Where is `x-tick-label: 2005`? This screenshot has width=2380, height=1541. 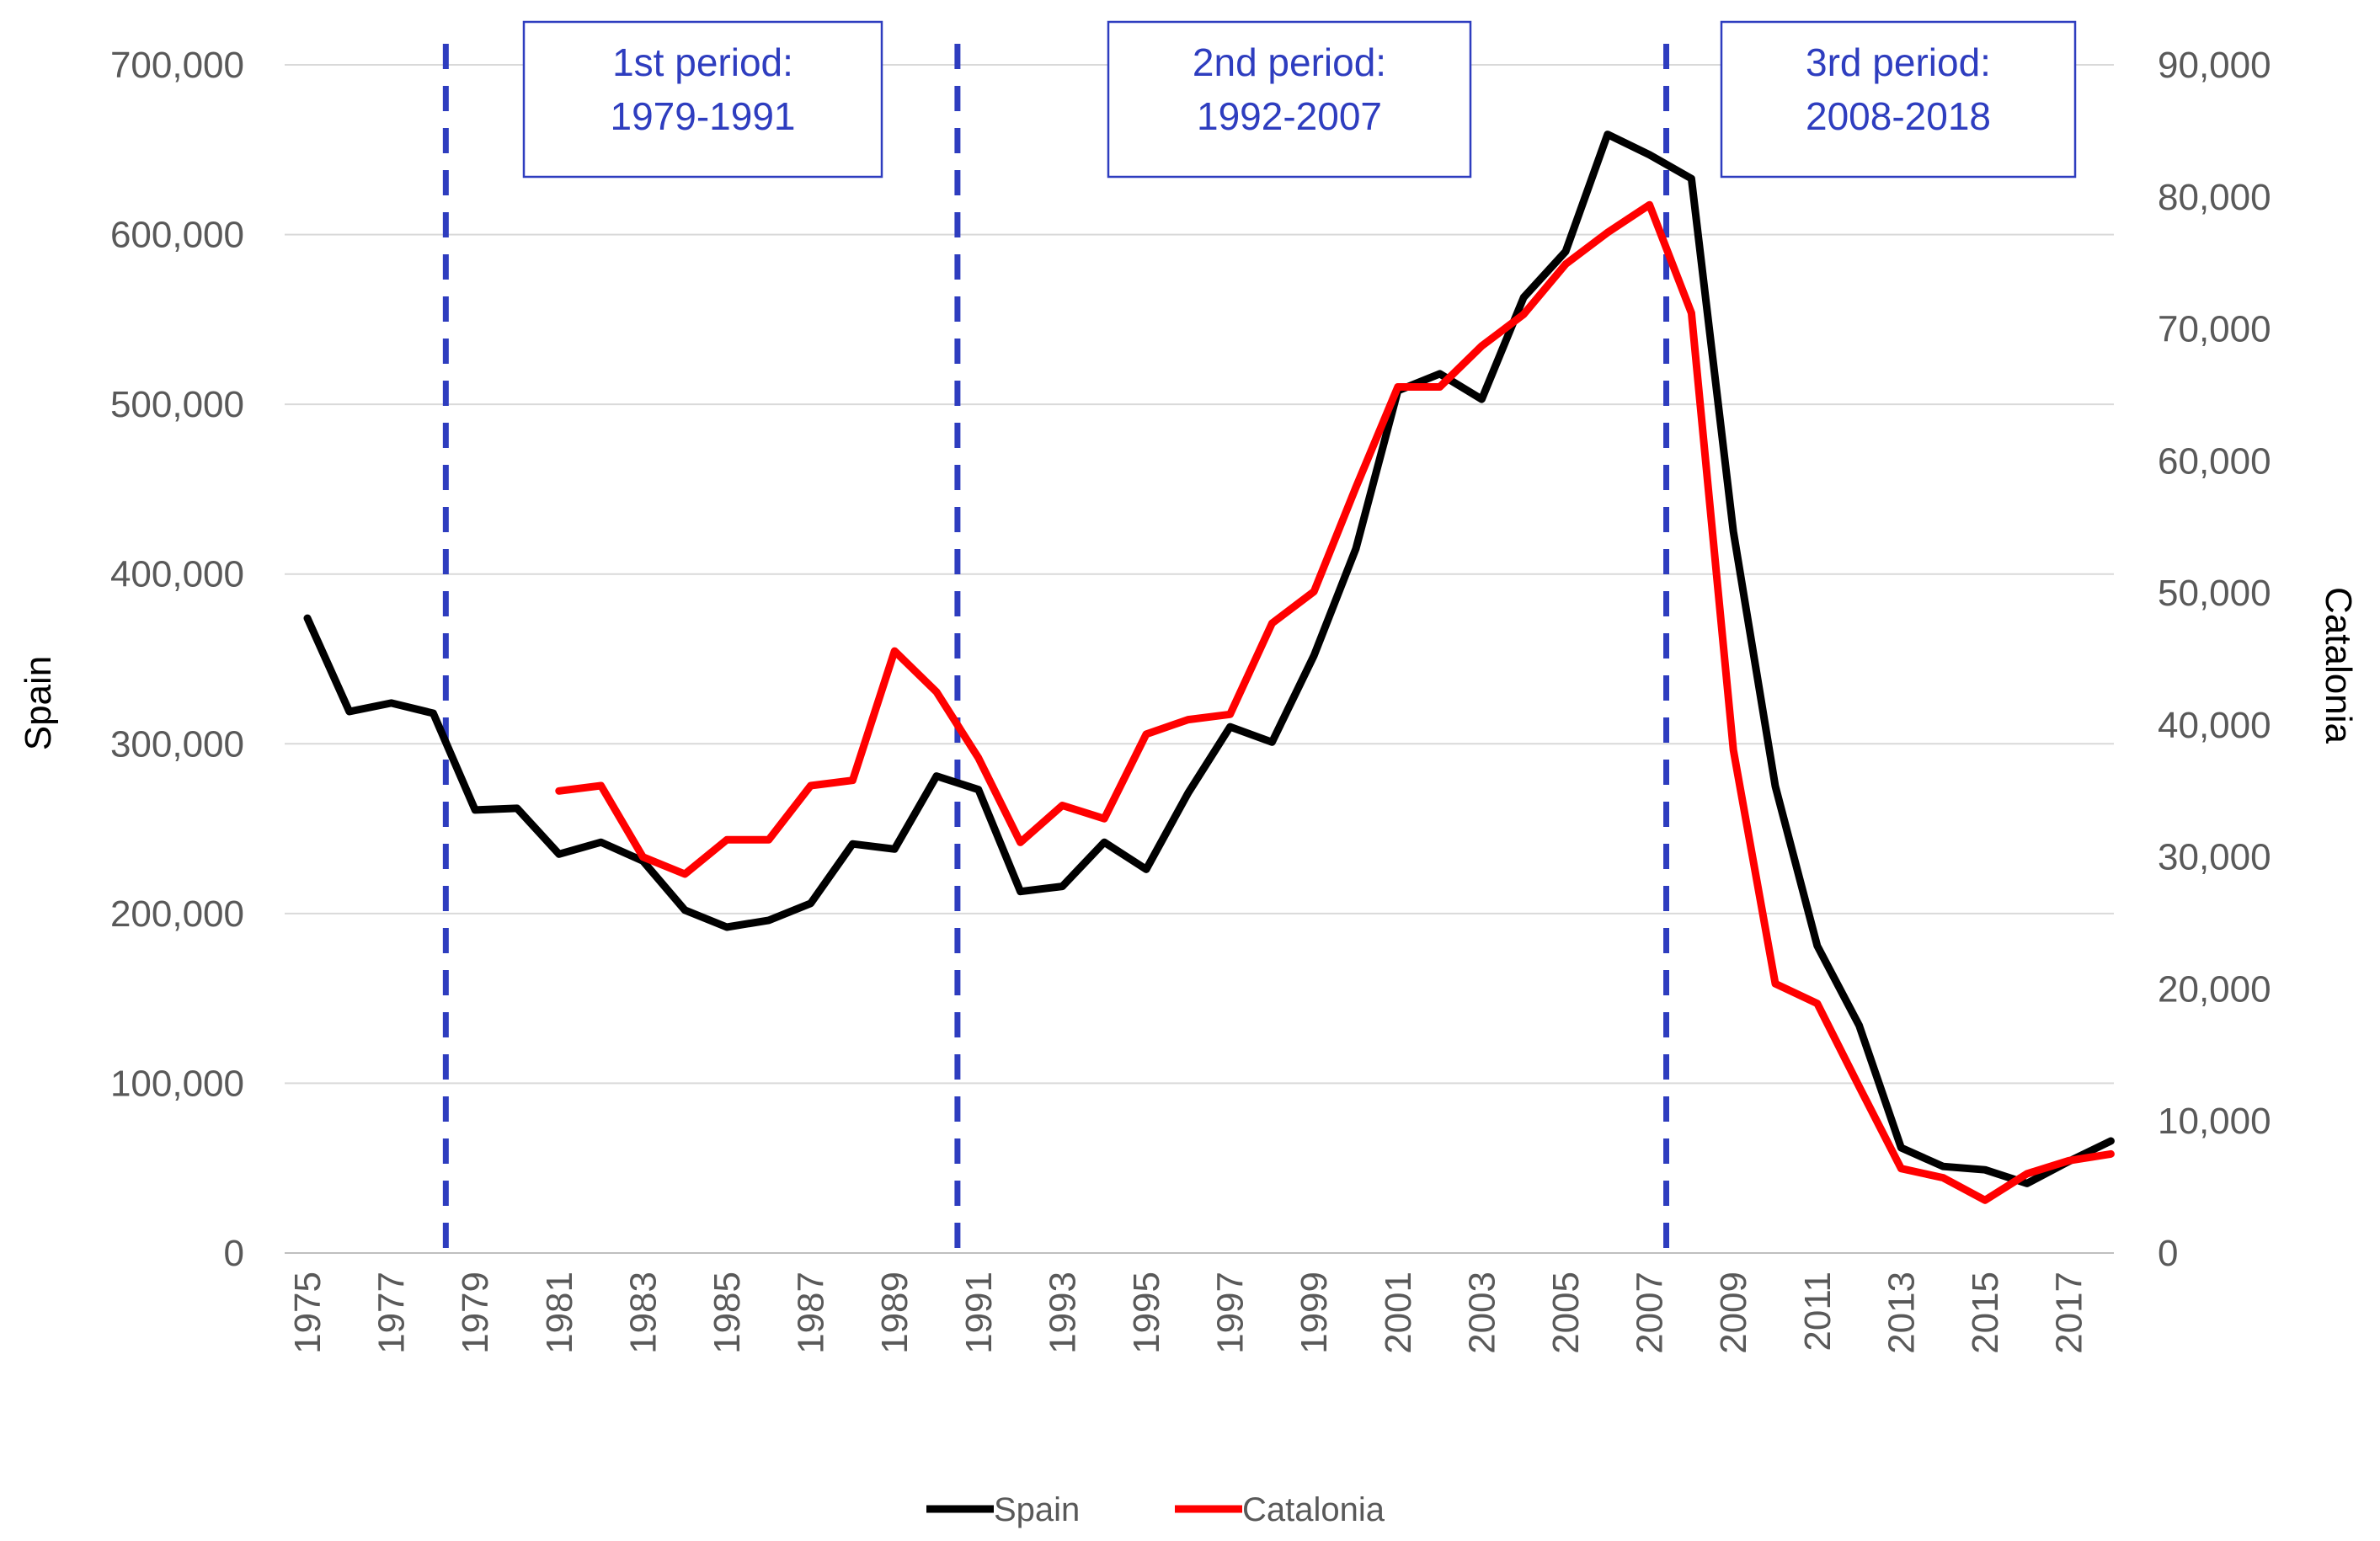 x-tick-label: 2005 is located at coordinates (1566, 1313).